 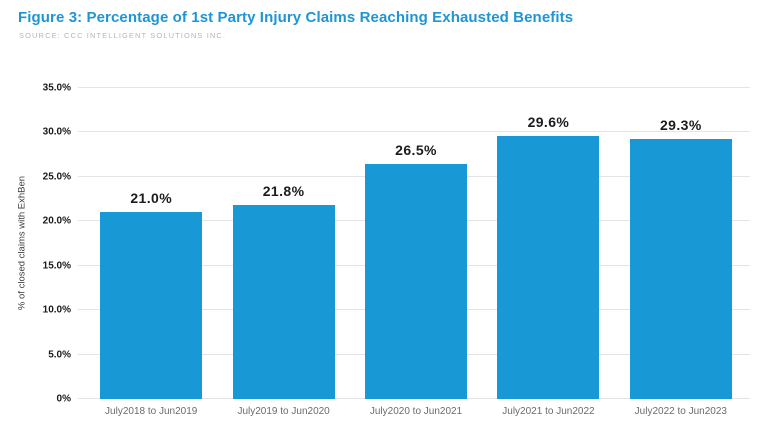 What do you see at coordinates (56, 310) in the screenshot?
I see `y-tick-label: 10.0%` at bounding box center [56, 310].